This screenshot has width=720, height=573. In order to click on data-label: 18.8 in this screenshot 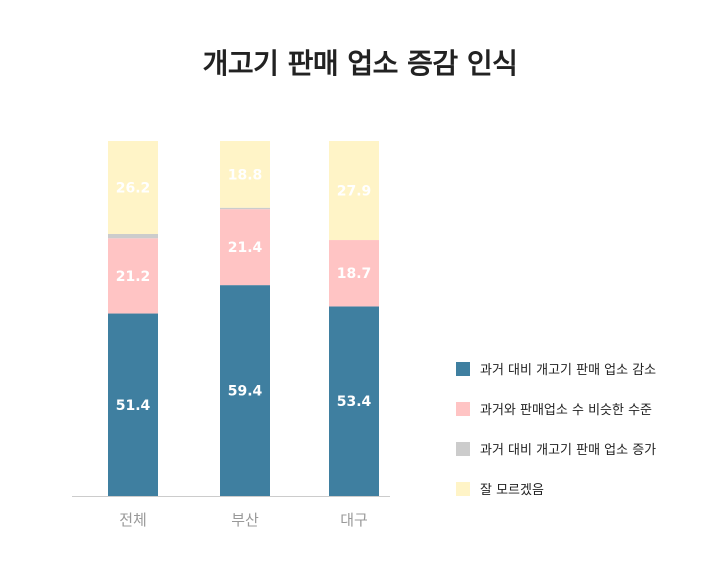, I will do `click(245, 175)`.